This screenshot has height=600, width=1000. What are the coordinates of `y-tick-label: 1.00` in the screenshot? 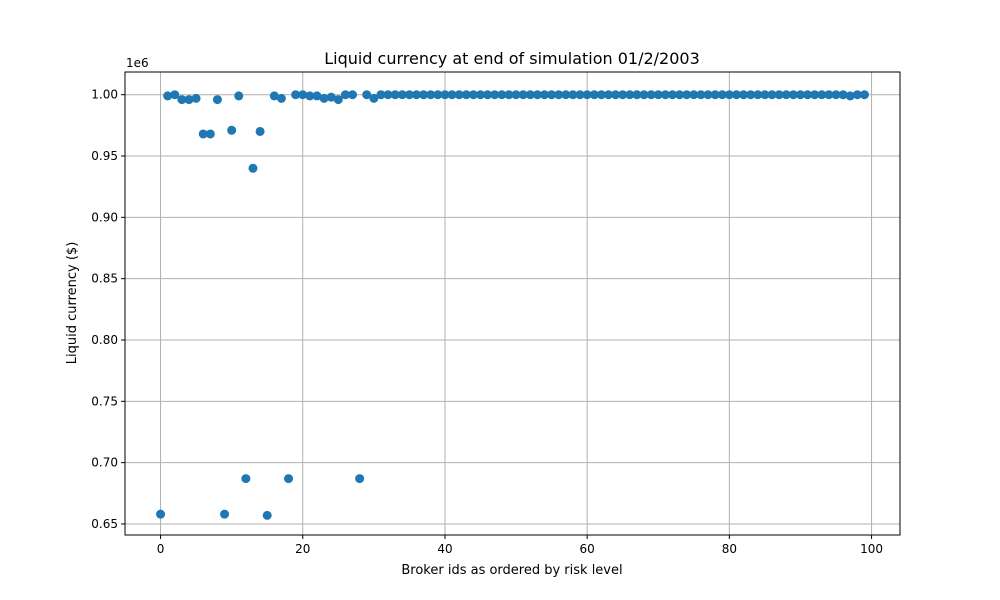 It's located at (104, 95).